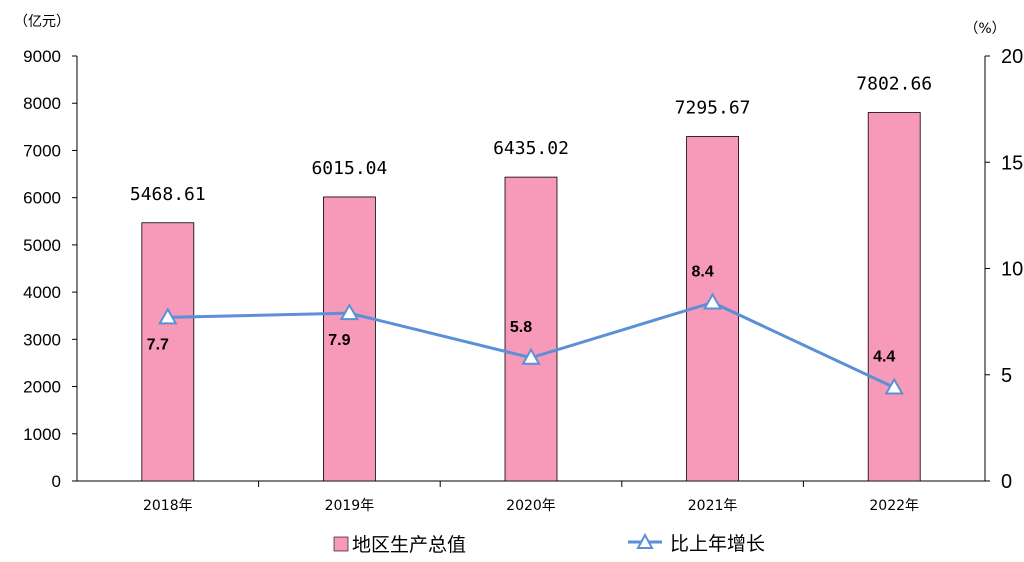 The image size is (1024, 562). What do you see at coordinates (984, 29) in the screenshot?
I see `right-axis-unit: （%）` at bounding box center [984, 29].